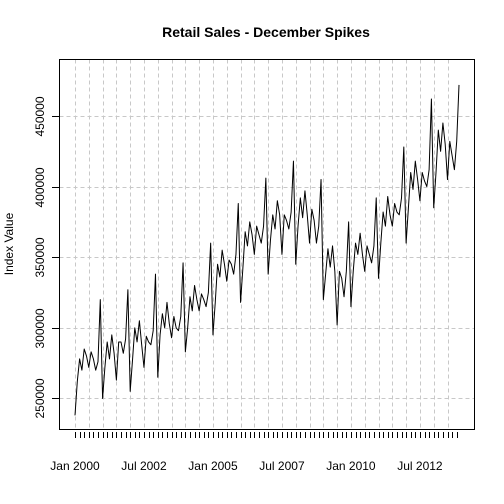 The width and height of the screenshot is (504, 504). Describe the element at coordinates (351, 466) in the screenshot. I see `x-tick-label: Jan 2010` at that location.